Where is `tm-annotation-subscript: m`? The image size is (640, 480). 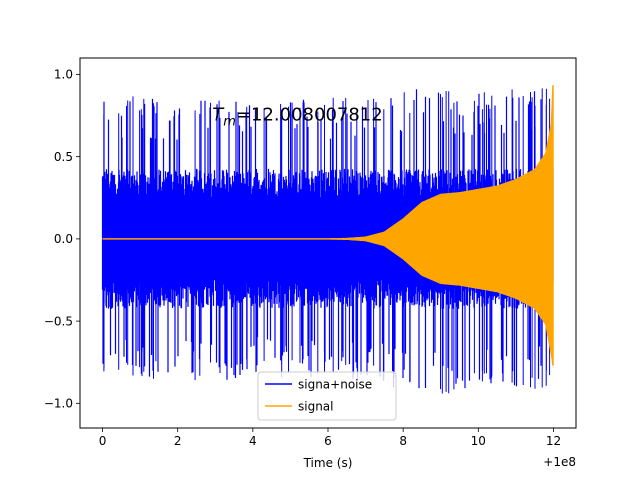
tm-annotation-subscript: m is located at coordinates (229, 121).